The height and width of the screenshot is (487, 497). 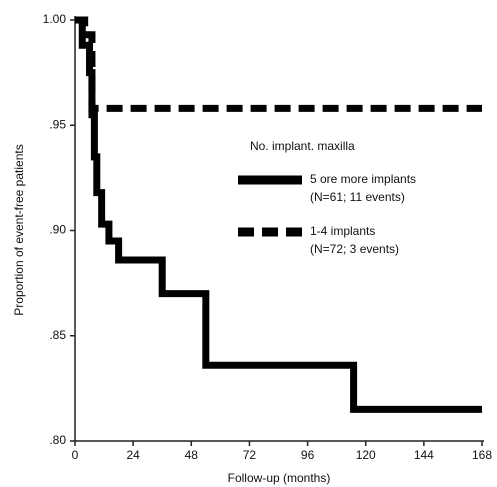 I want to click on y-axis-label: Proportion of event-free patients, so click(x=19, y=229).